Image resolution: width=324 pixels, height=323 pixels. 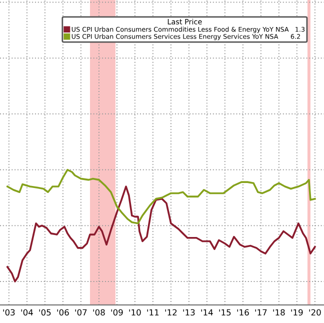 I want to click on x-tick-label: '14, so click(x=207, y=312).